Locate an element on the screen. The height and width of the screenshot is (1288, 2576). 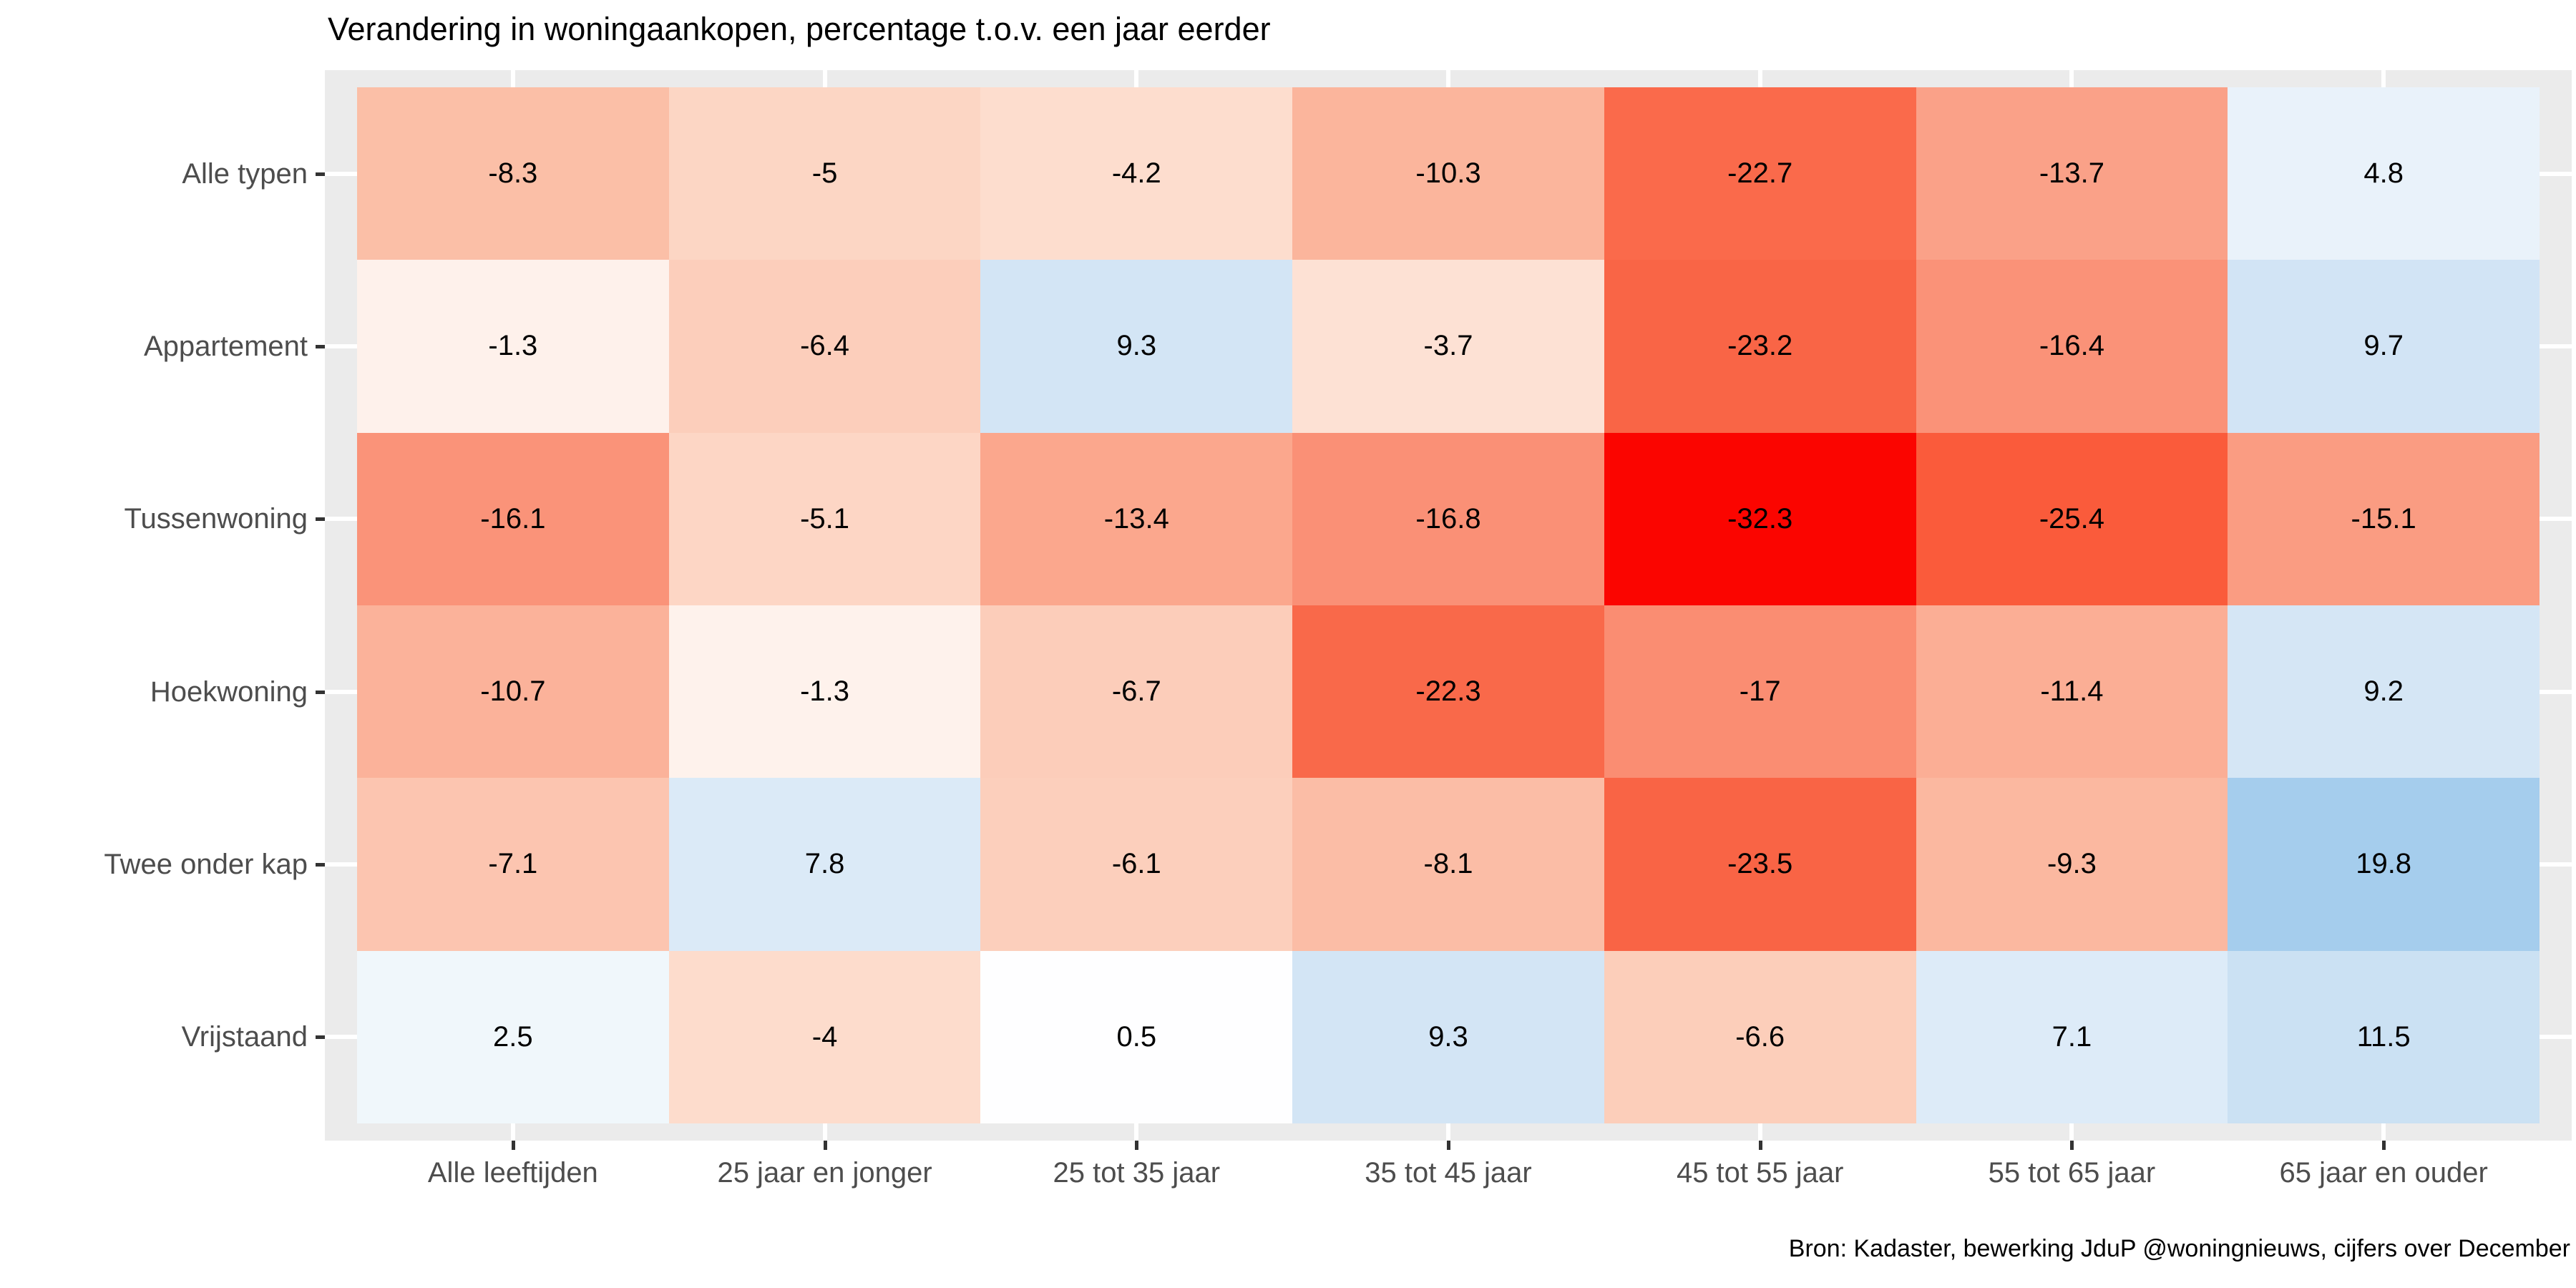
heatmap-cell: -4 is located at coordinates (824, 1036).